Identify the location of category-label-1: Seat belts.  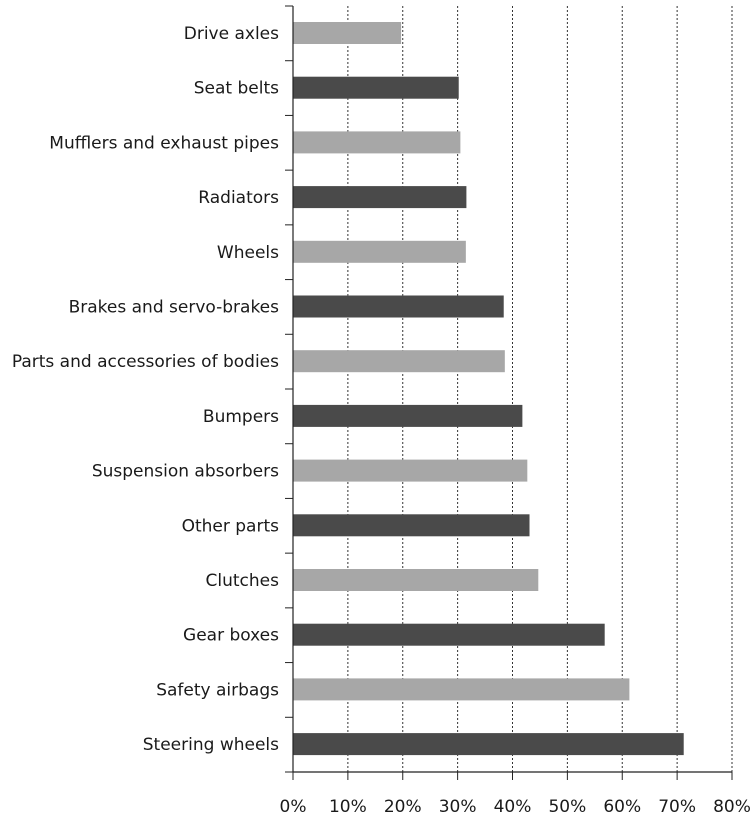
(236, 89).